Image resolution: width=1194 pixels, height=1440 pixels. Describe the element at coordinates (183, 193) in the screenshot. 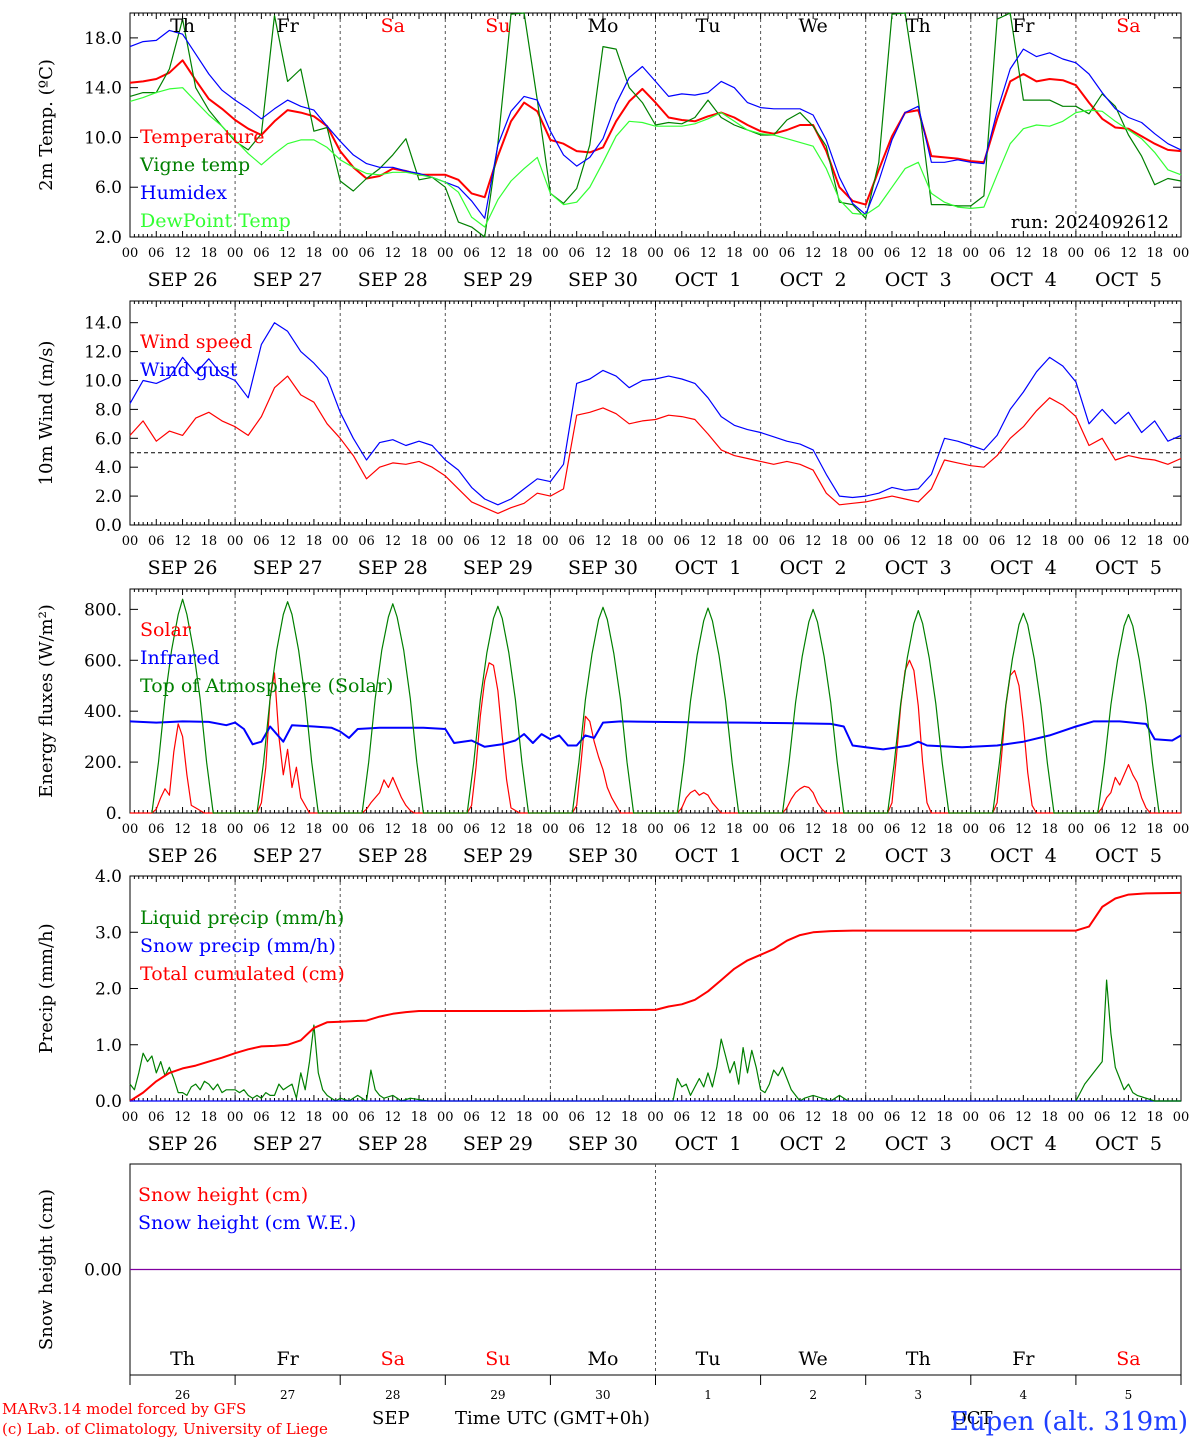

I see `legend-entry: Humidex` at that location.